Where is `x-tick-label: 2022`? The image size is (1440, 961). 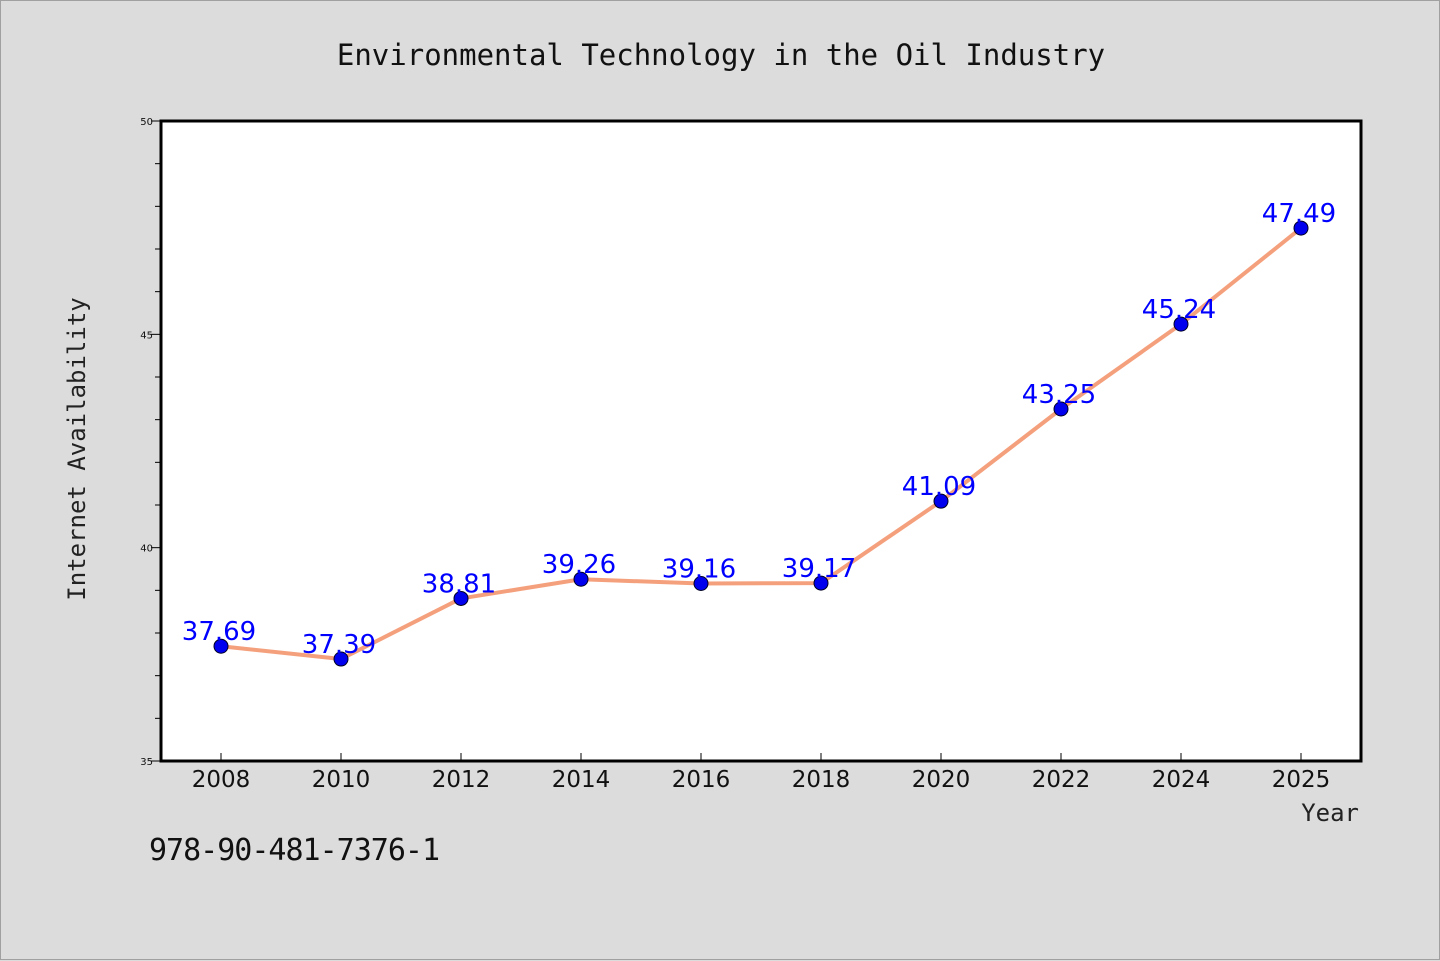 x-tick-label: 2022 is located at coordinates (1061, 780).